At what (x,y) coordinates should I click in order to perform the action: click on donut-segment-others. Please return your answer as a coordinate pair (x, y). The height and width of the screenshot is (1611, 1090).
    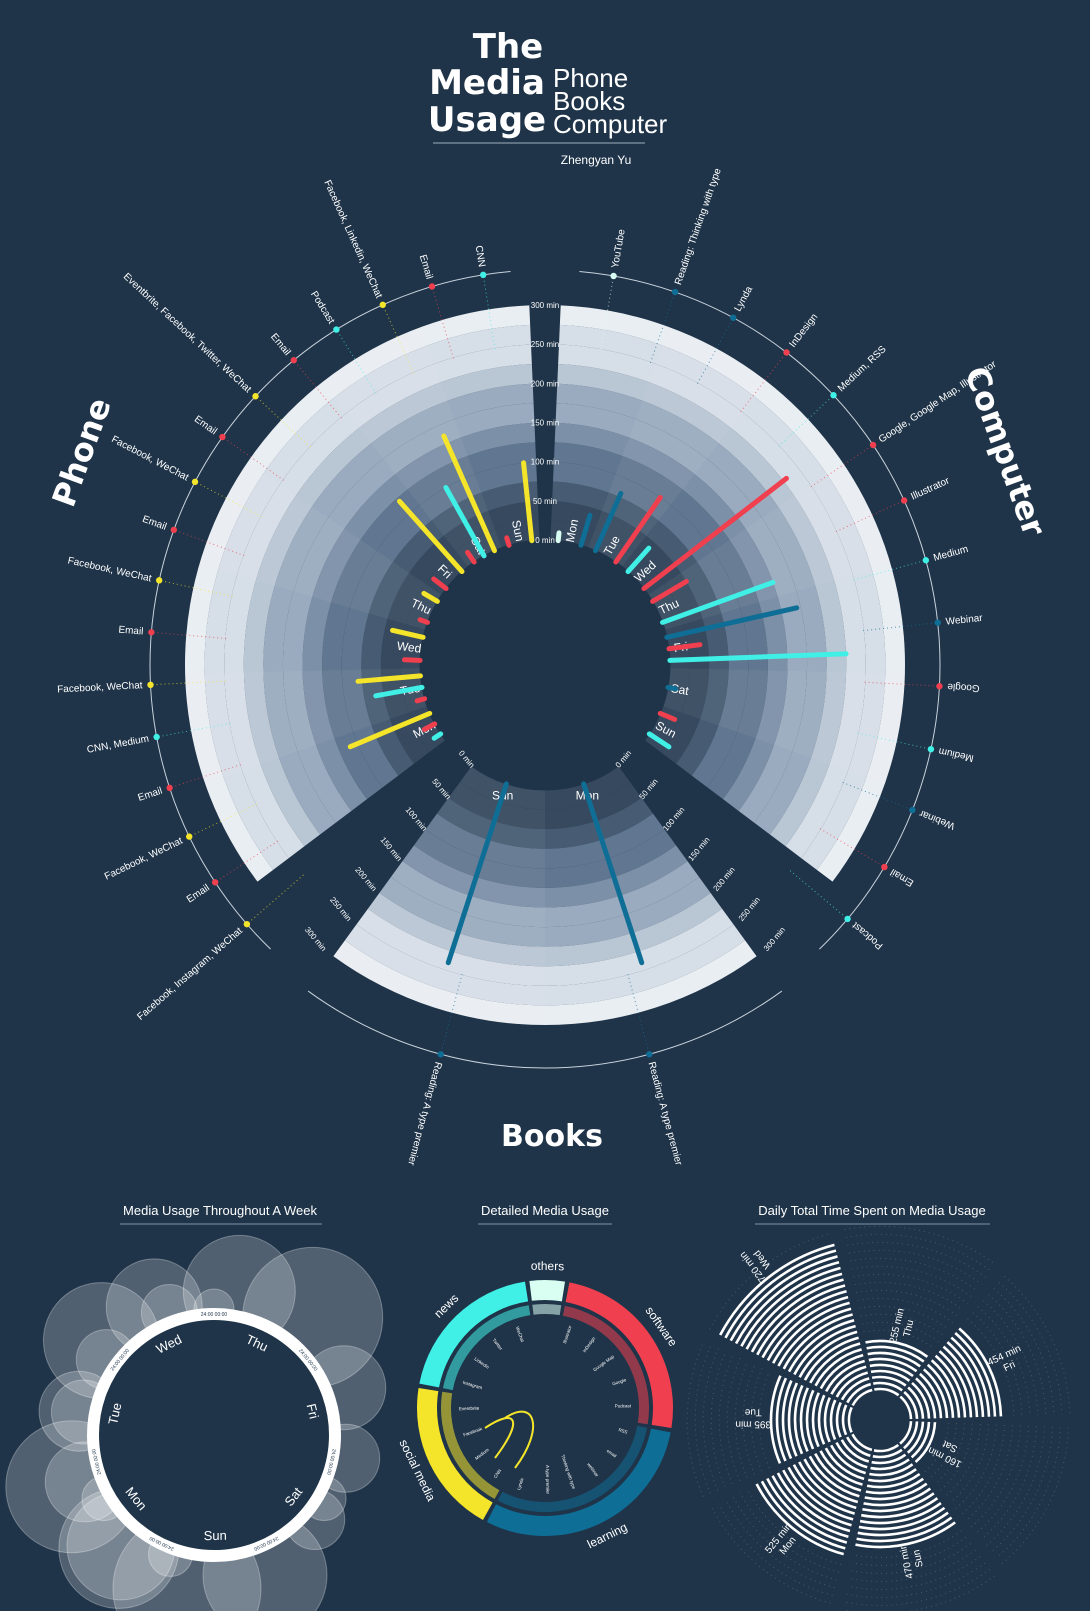
    Looking at the image, I should click on (547, 1291).